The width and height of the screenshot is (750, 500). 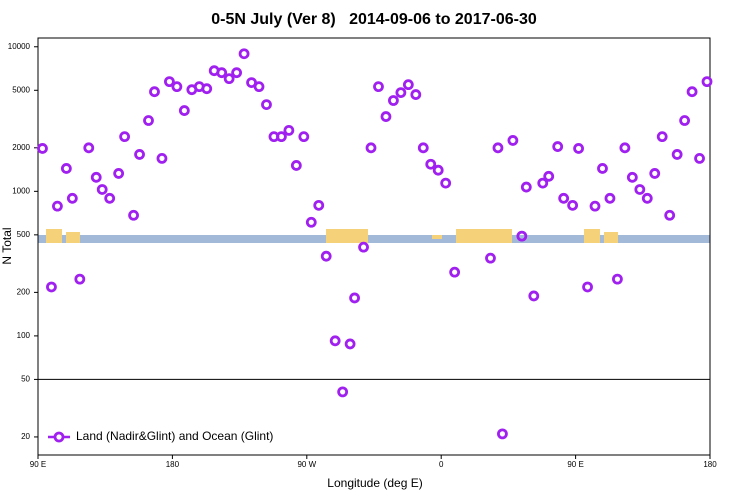 I want to click on land-ocean-strip, so click(x=374, y=236).